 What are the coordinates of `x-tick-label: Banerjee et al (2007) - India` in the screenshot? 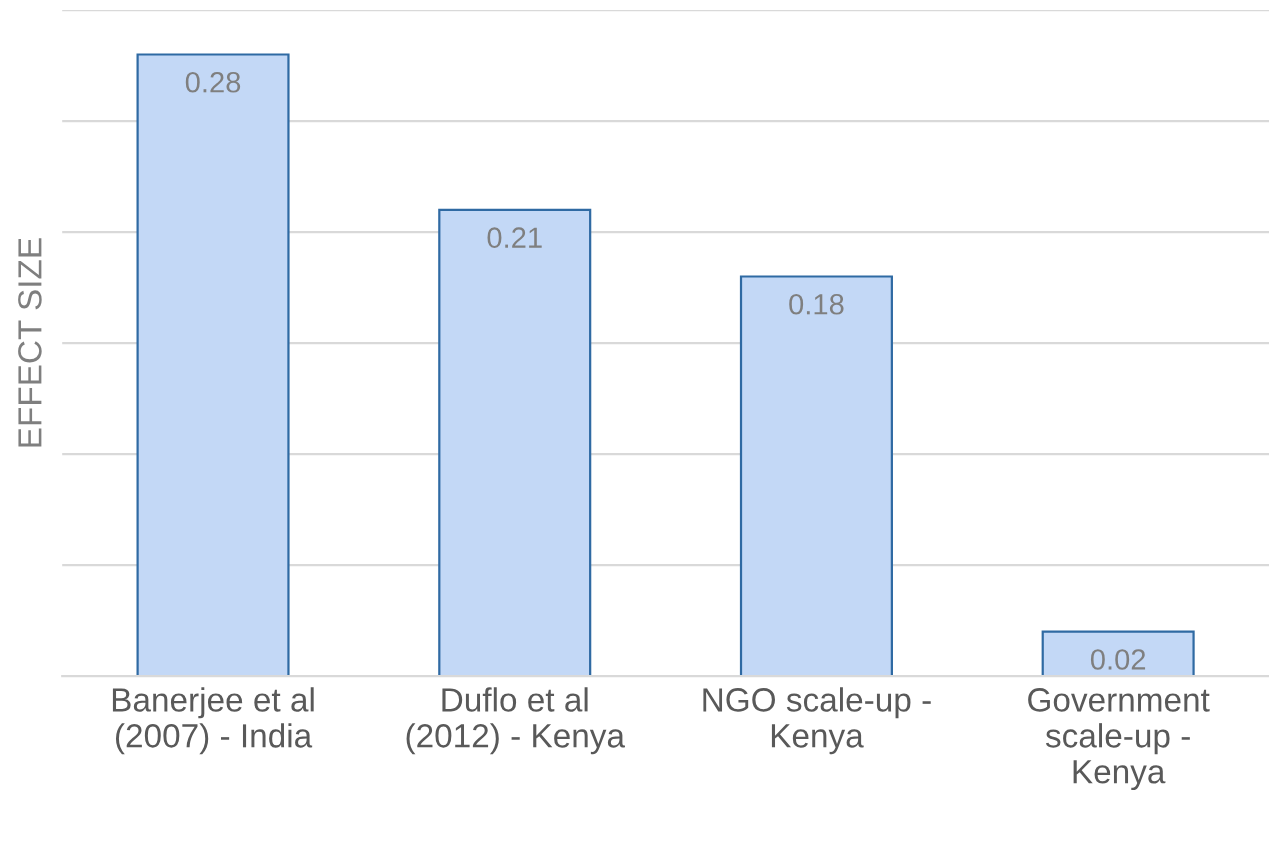 It's located at (213, 721).